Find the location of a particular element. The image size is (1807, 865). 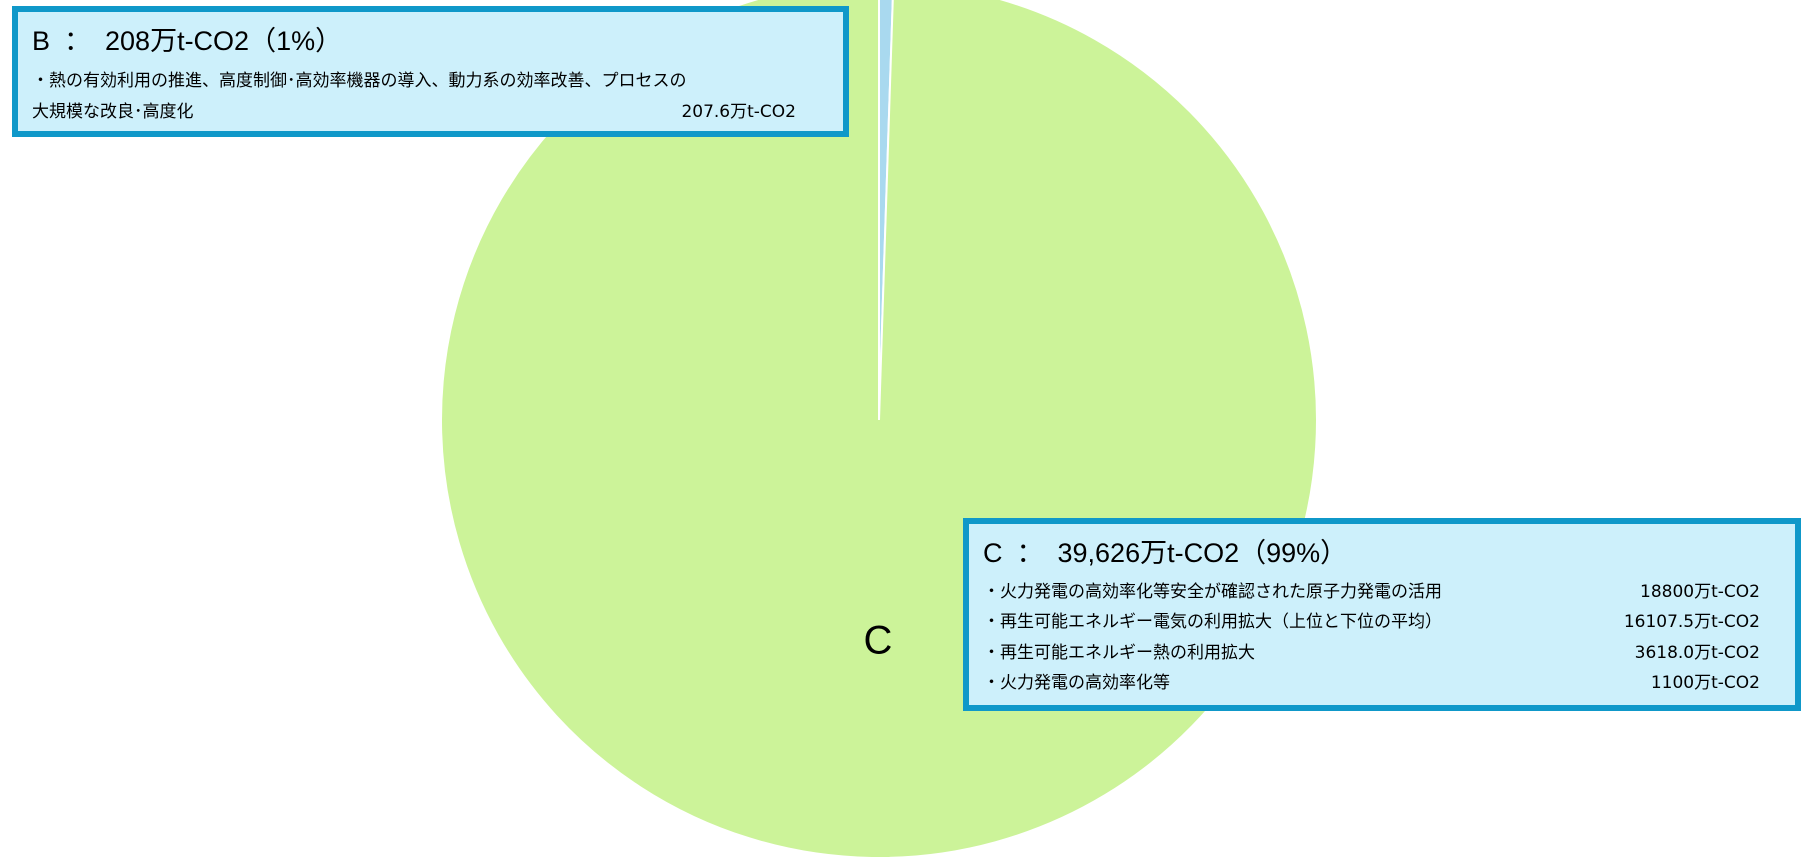

item-amount: 3618.0万t-CO2 is located at coordinates (1697, 653).